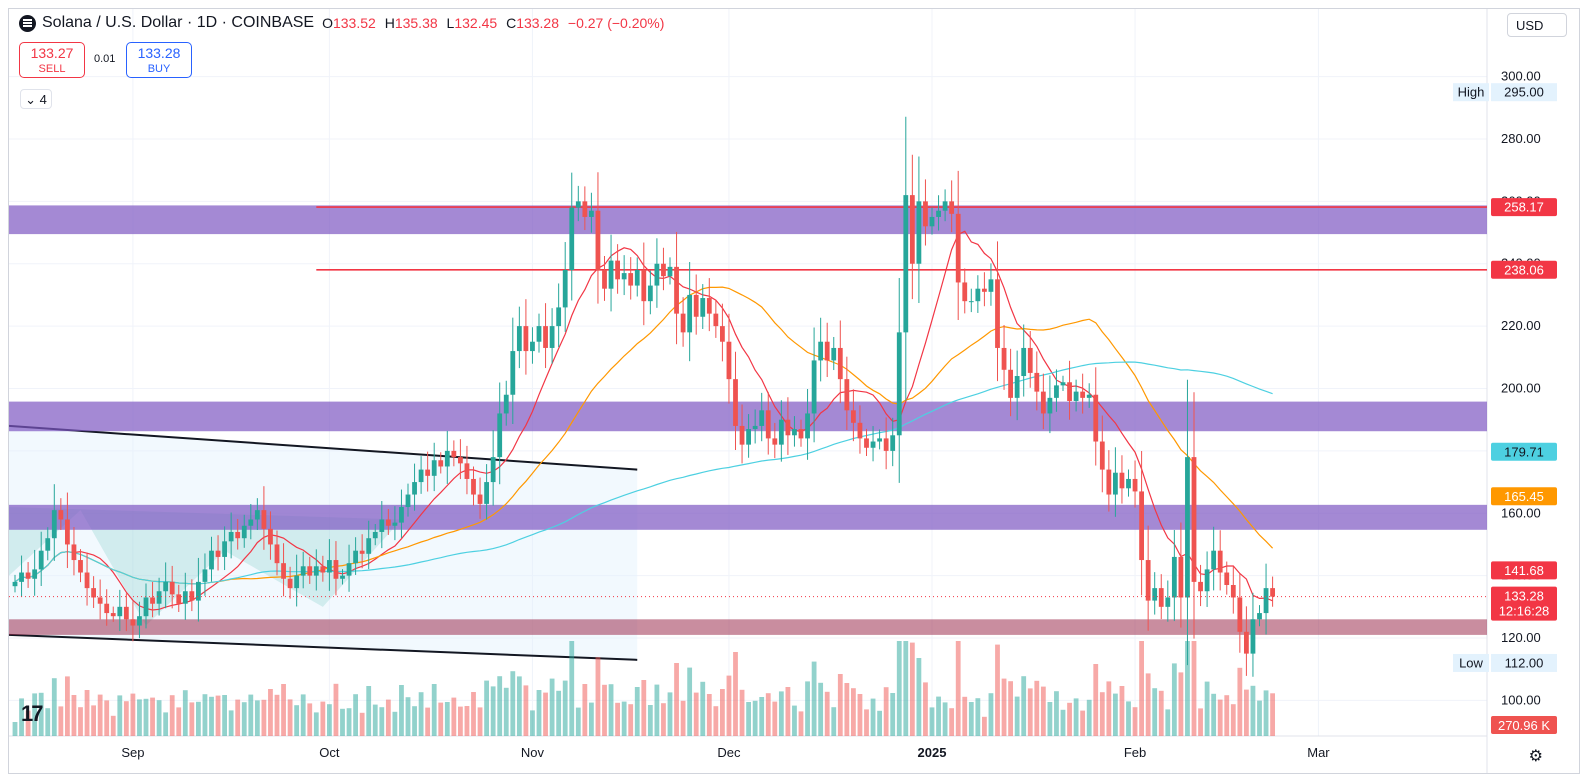  What do you see at coordinates (329, 752) in the screenshot?
I see `x-tick-label: Oct` at bounding box center [329, 752].